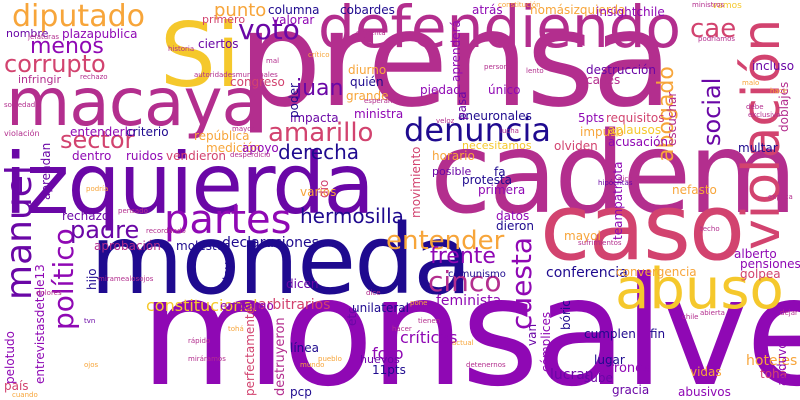 The height and width of the screenshot is (400, 800). I want to click on word-calles: calles, so click(603, 80).